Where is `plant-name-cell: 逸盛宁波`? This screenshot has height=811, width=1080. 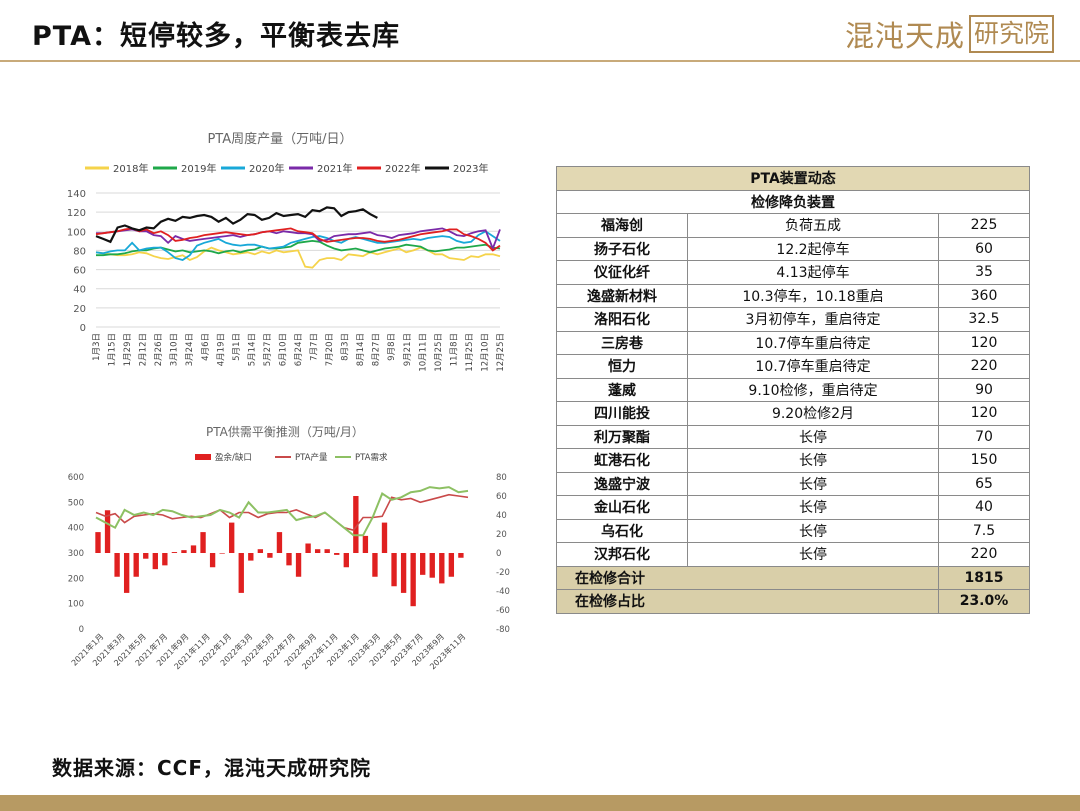 plant-name-cell: 逸盛宁波 is located at coordinates (622, 483).